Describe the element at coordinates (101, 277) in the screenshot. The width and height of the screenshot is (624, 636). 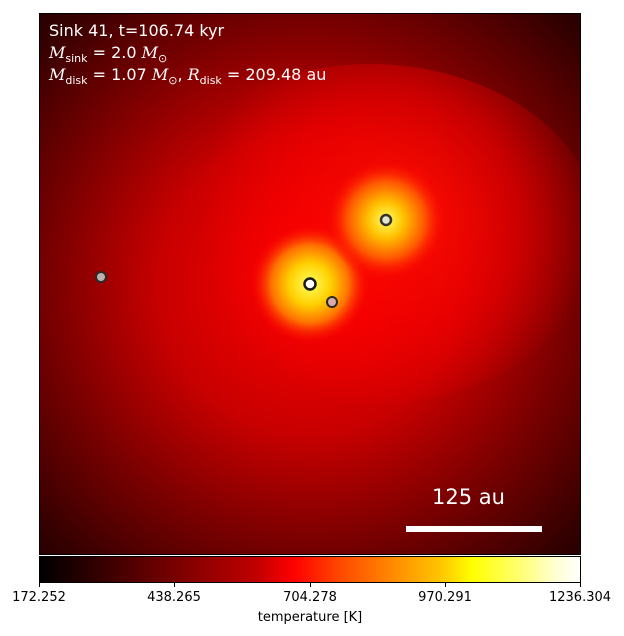
I see `sink-left-marker` at that location.